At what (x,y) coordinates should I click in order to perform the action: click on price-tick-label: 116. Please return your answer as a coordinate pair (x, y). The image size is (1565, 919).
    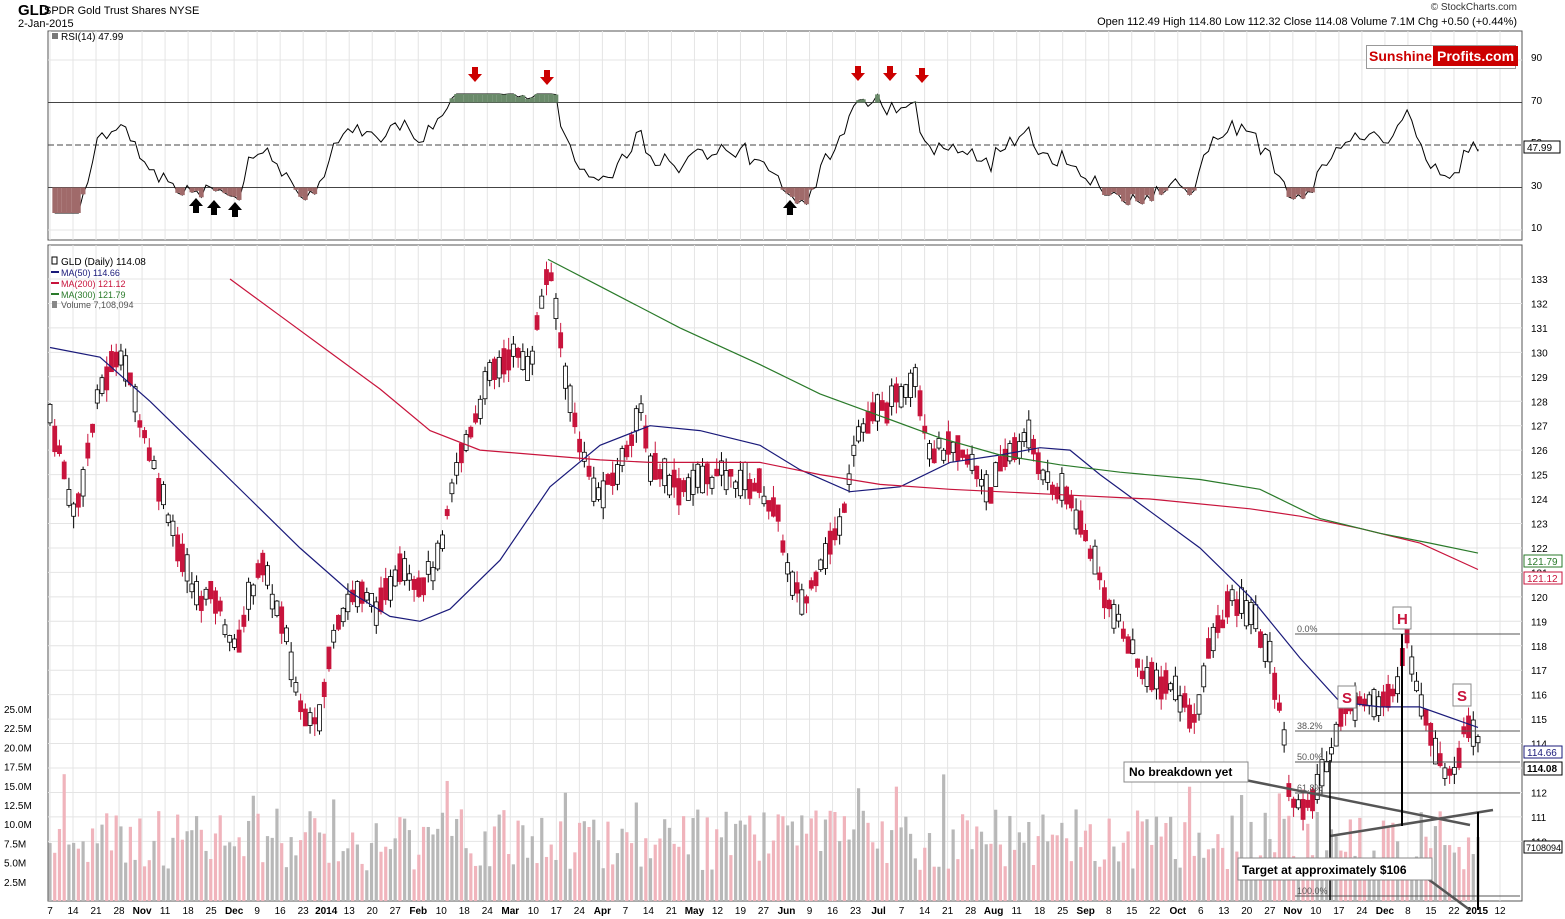
    Looking at the image, I should click on (1539, 696).